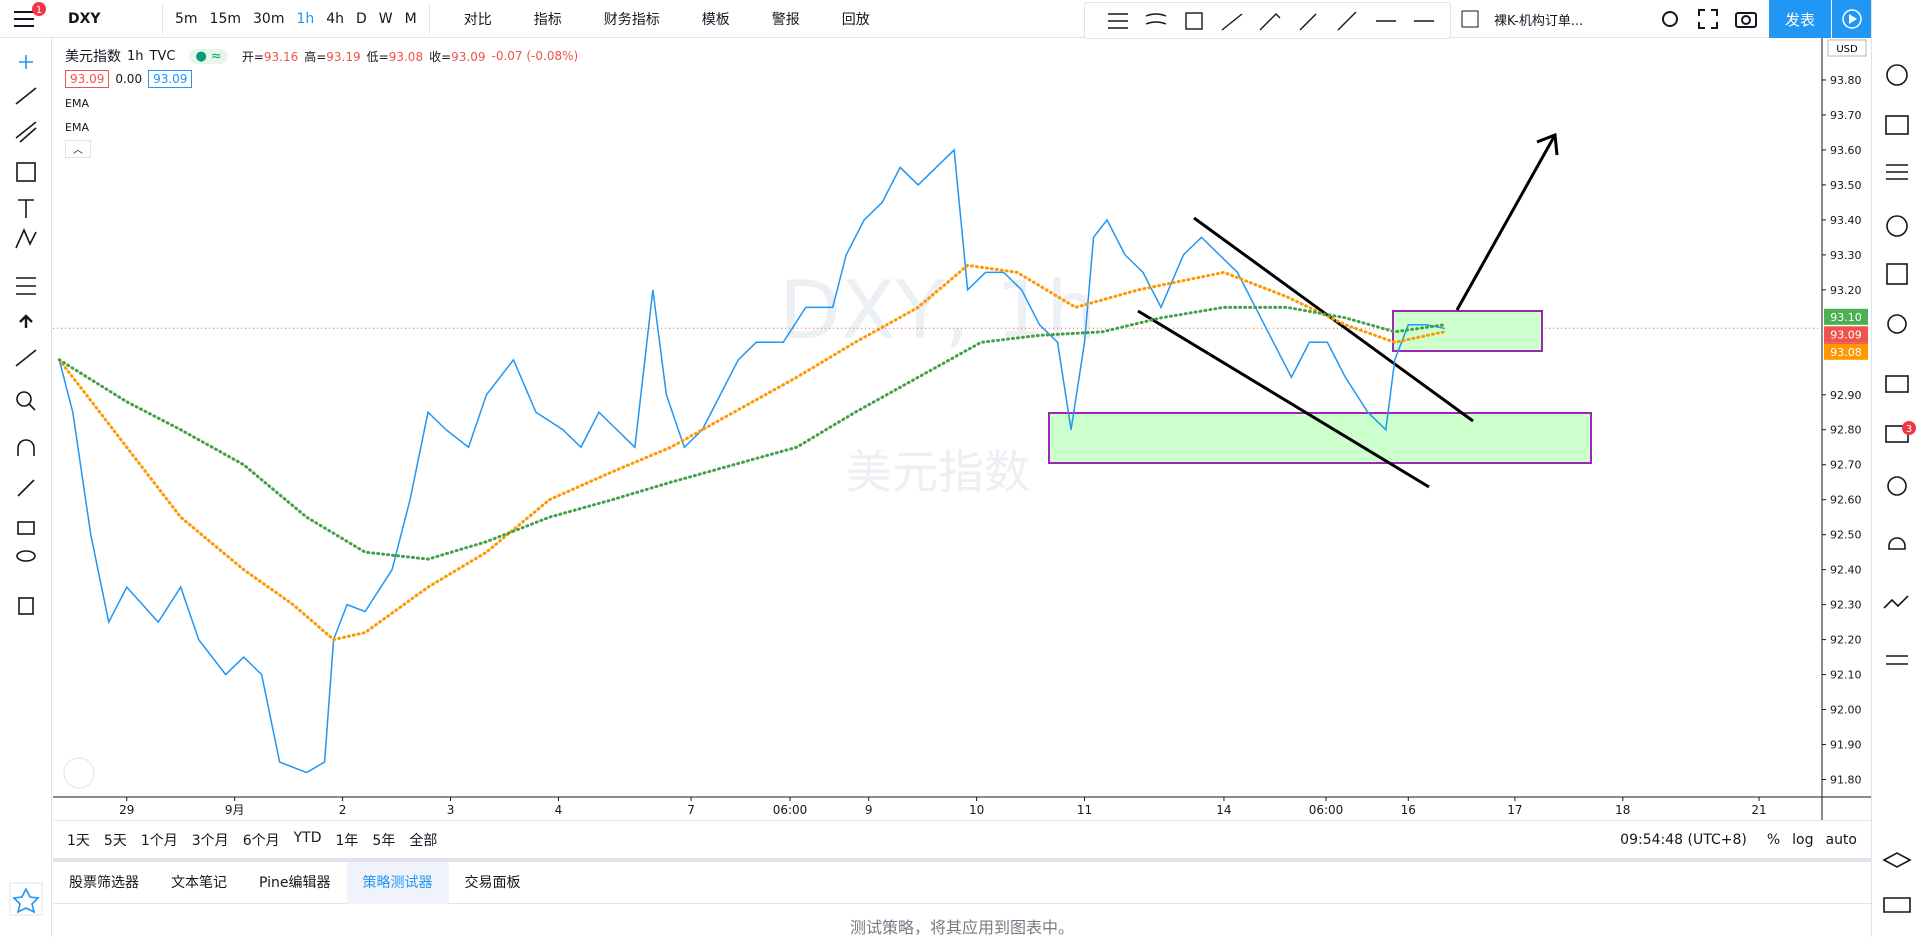 The width and height of the screenshot is (1920, 951). Describe the element at coordinates (1773, 840) in the screenshot. I see `scale-option: %` at that location.